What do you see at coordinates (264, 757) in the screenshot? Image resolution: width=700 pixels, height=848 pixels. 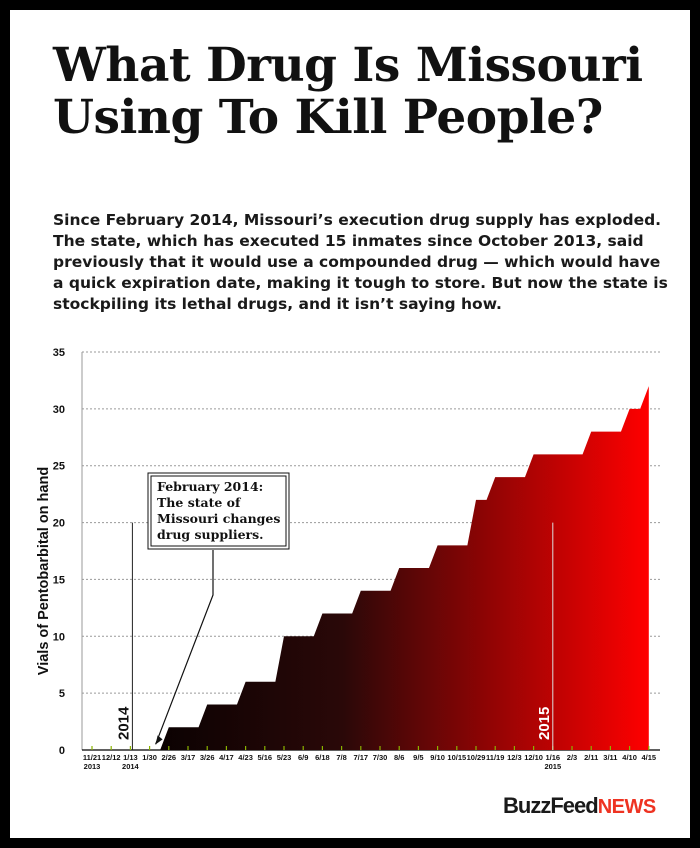 I see `x-tick-label: 5/16` at bounding box center [264, 757].